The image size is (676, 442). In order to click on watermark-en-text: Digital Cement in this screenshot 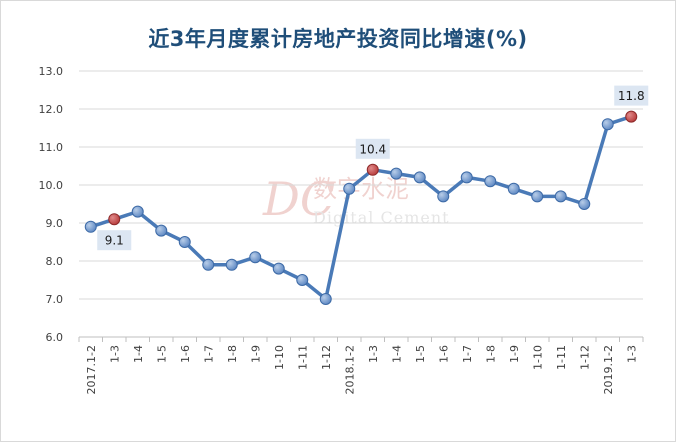, I will do `click(381, 217)`.